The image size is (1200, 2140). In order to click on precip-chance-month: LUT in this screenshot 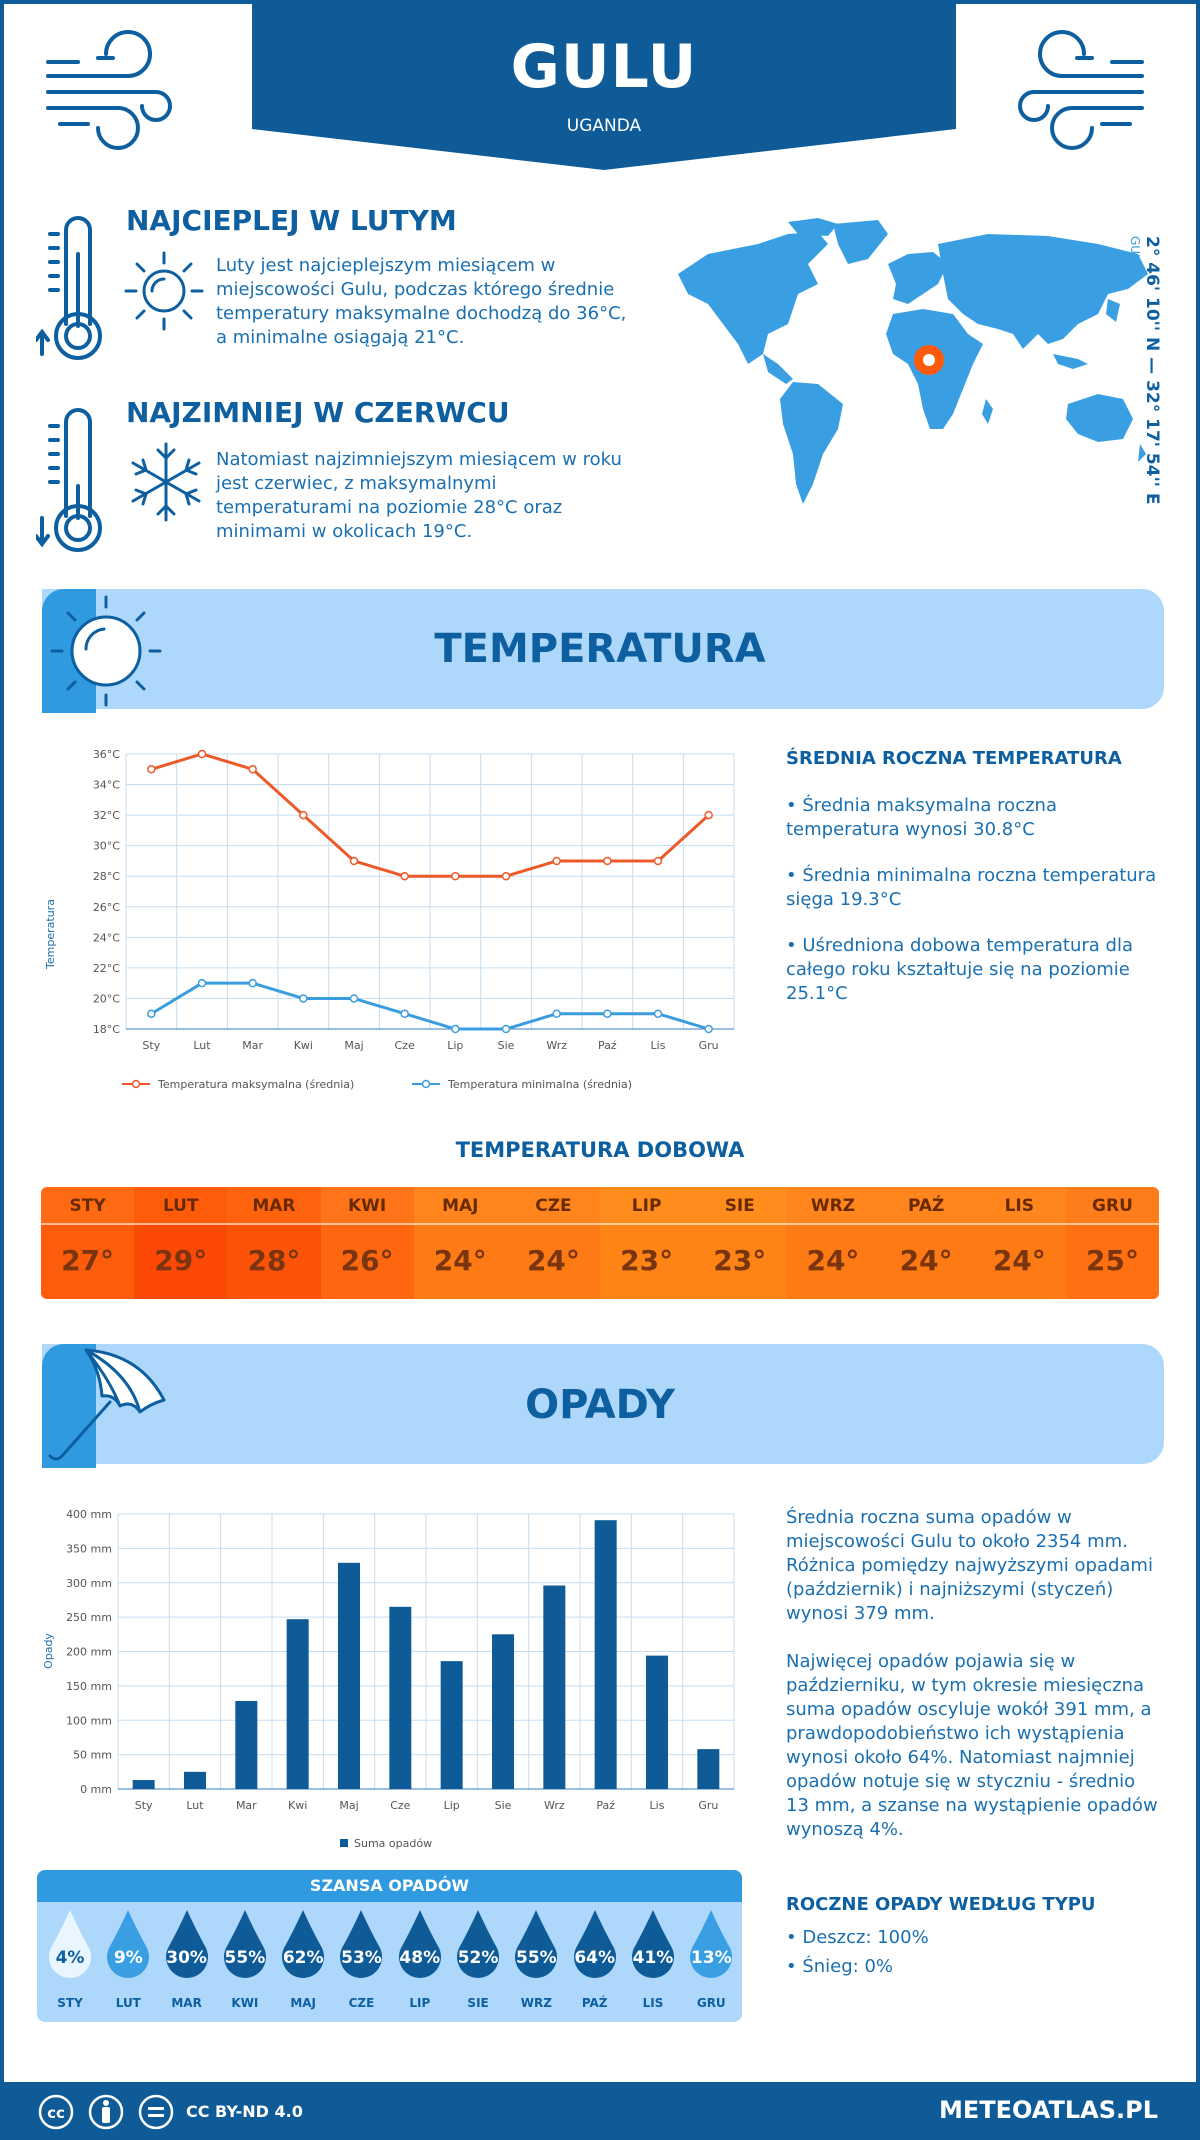, I will do `click(128, 2003)`.